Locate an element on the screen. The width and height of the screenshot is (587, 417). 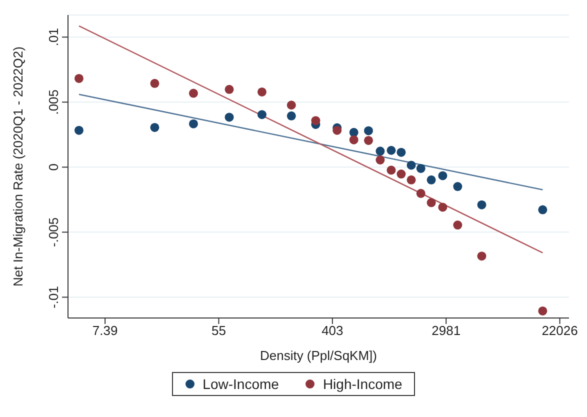
x-tick-label: 403 is located at coordinates (333, 330).